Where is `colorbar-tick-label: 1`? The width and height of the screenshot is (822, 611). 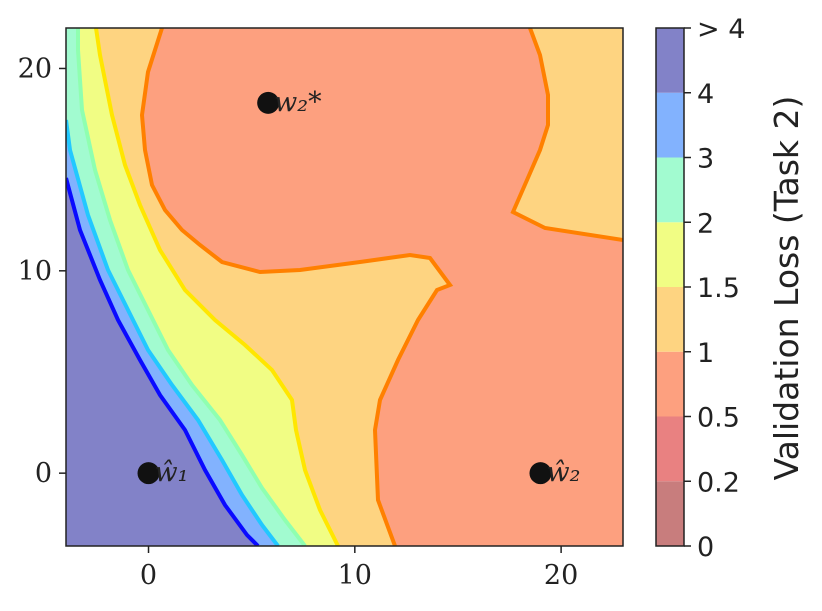 colorbar-tick-label: 1 is located at coordinates (705, 353).